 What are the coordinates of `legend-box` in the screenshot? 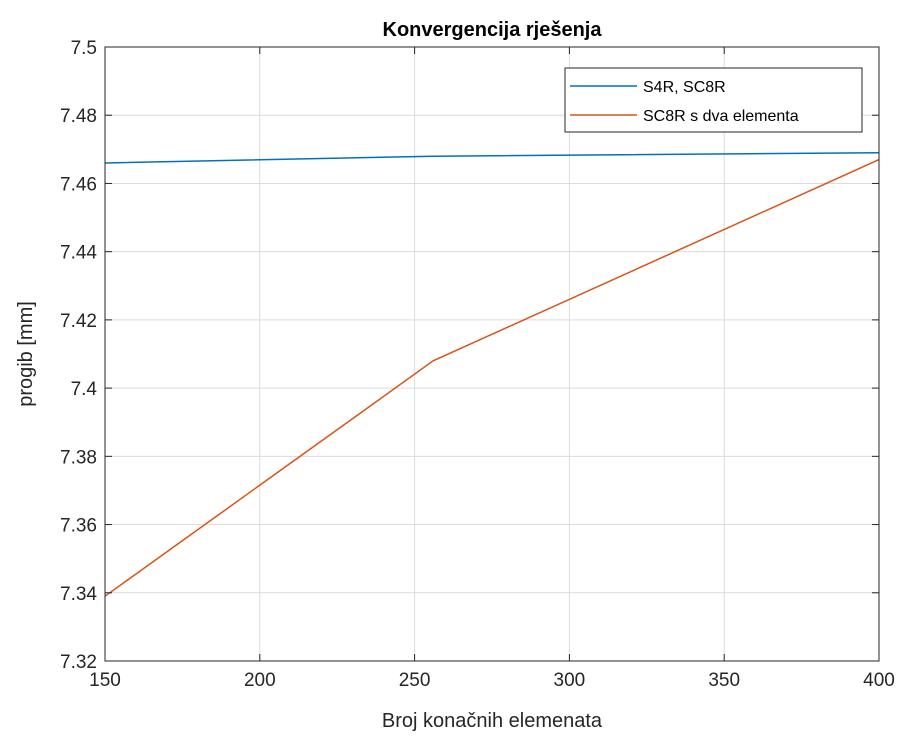 It's located at (713, 100).